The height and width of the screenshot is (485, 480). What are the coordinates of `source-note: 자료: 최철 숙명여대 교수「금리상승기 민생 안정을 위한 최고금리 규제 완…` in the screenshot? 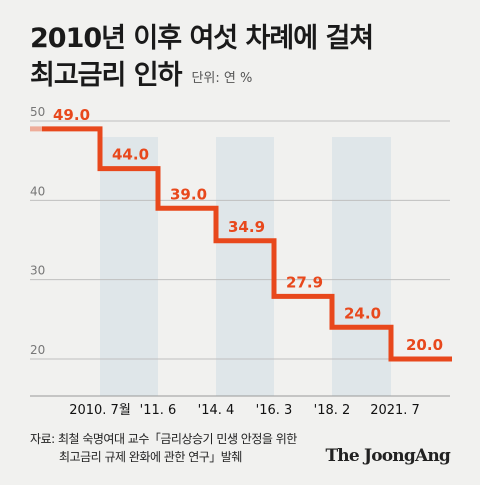 It's located at (163, 448).